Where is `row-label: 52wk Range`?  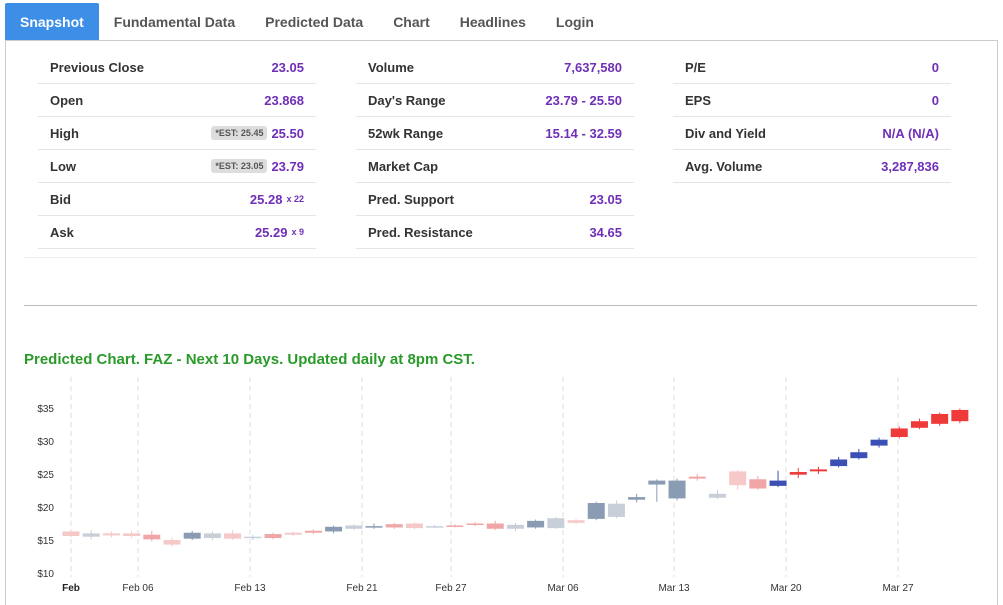 row-label: 52wk Range is located at coordinates (406, 133).